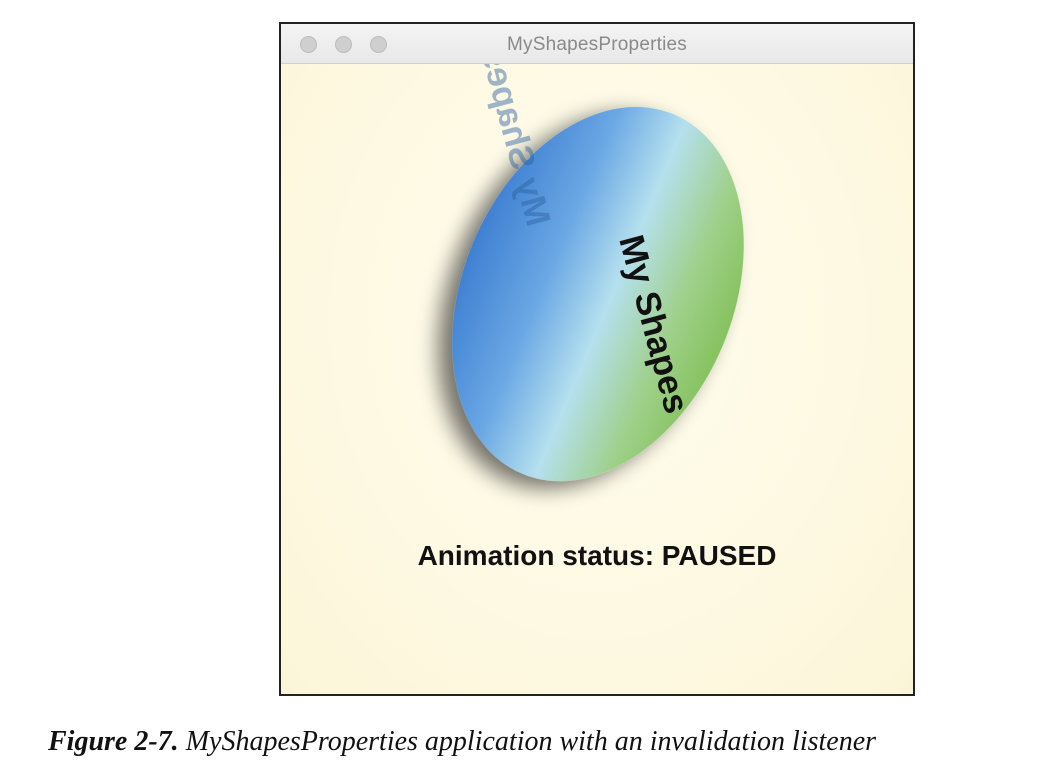  I want to click on ellipse-group, so click(598, 294).